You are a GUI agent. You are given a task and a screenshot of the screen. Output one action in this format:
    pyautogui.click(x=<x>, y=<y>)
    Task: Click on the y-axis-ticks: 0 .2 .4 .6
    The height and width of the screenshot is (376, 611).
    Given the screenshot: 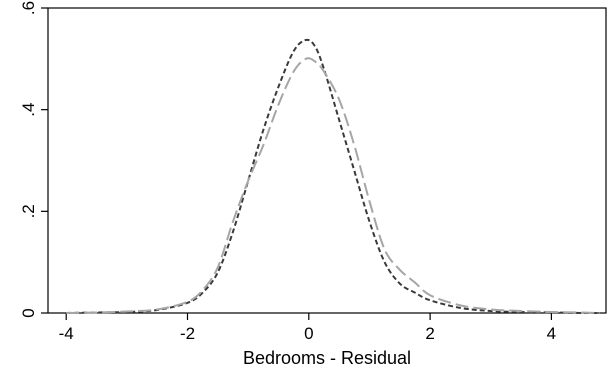 What is the action you would take?
    pyautogui.click(x=33, y=159)
    